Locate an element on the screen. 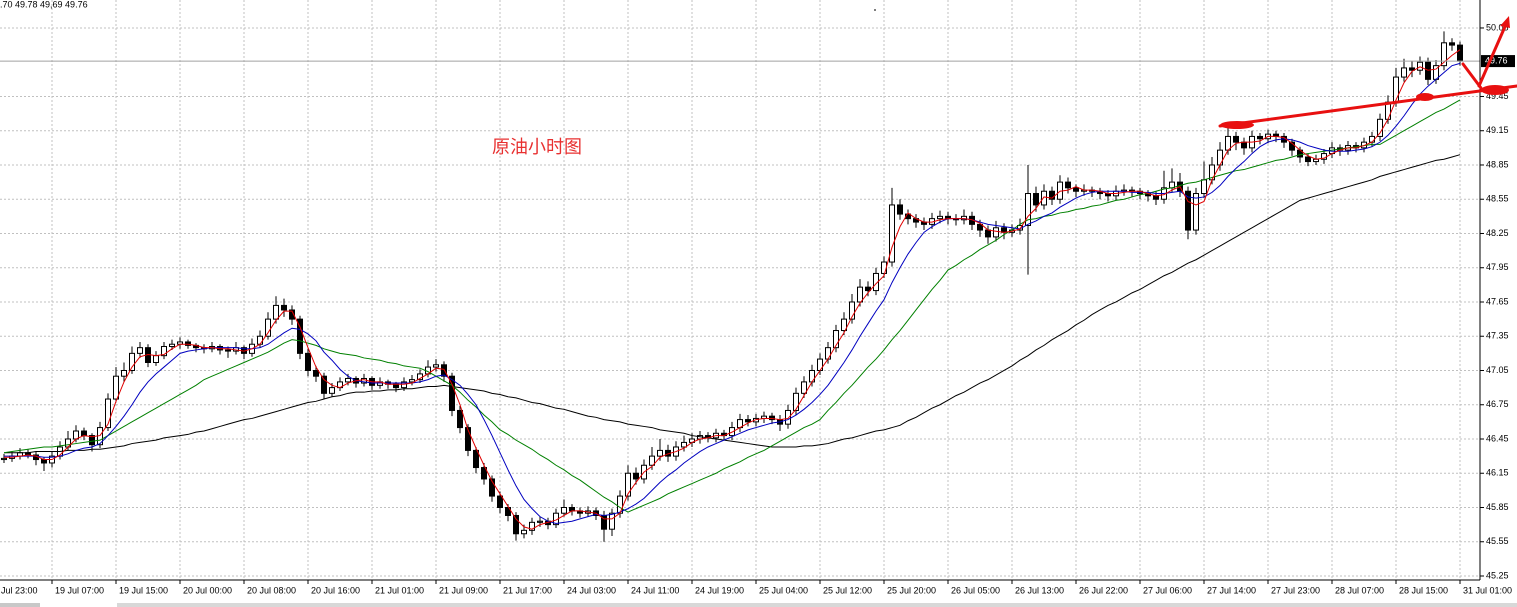 This screenshot has height=607, width=1517. y-tick-label: 49.15 is located at coordinates (1497, 130).